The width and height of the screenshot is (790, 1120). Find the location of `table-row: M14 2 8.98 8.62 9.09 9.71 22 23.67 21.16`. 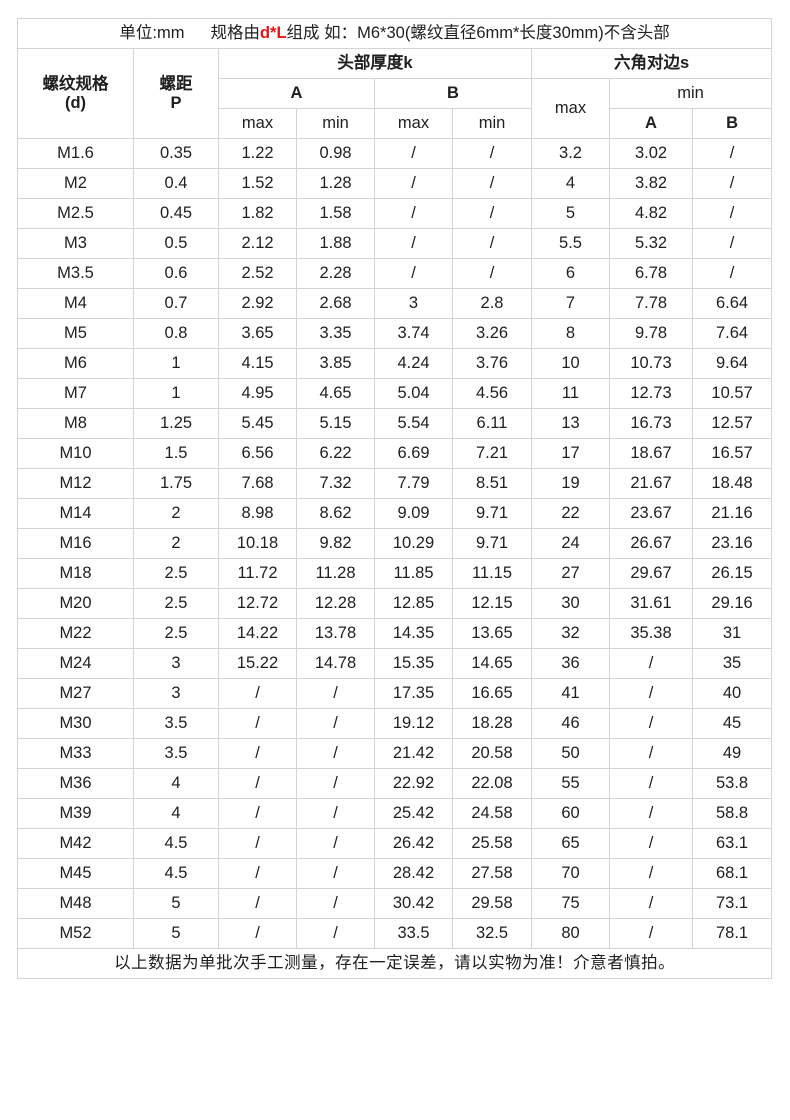

table-row: M14 2 8.98 8.62 9.09 9.71 22 23.67 21.16 is located at coordinates (395, 513).